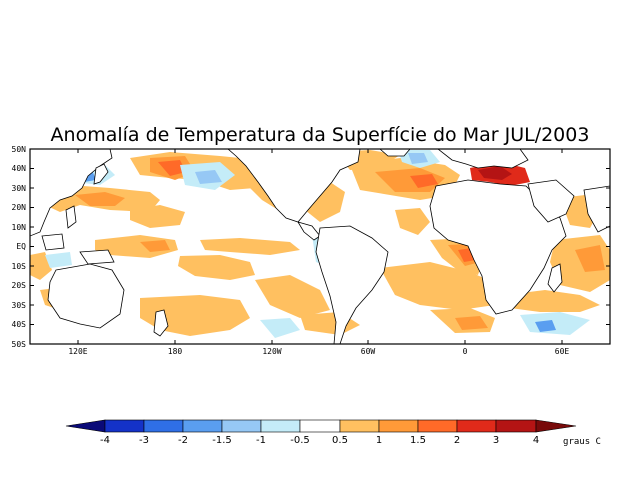 Image resolution: width=640 pixels, height=494 pixels. I want to click on land-borneo, so click(53, 242).